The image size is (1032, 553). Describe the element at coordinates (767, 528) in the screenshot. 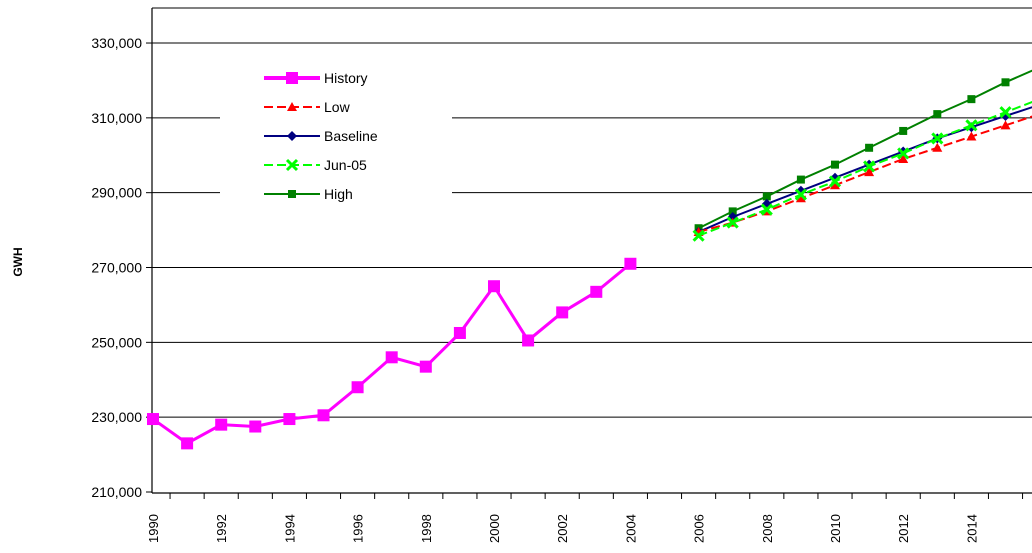

I see `x-tick-label: 2008` at that location.